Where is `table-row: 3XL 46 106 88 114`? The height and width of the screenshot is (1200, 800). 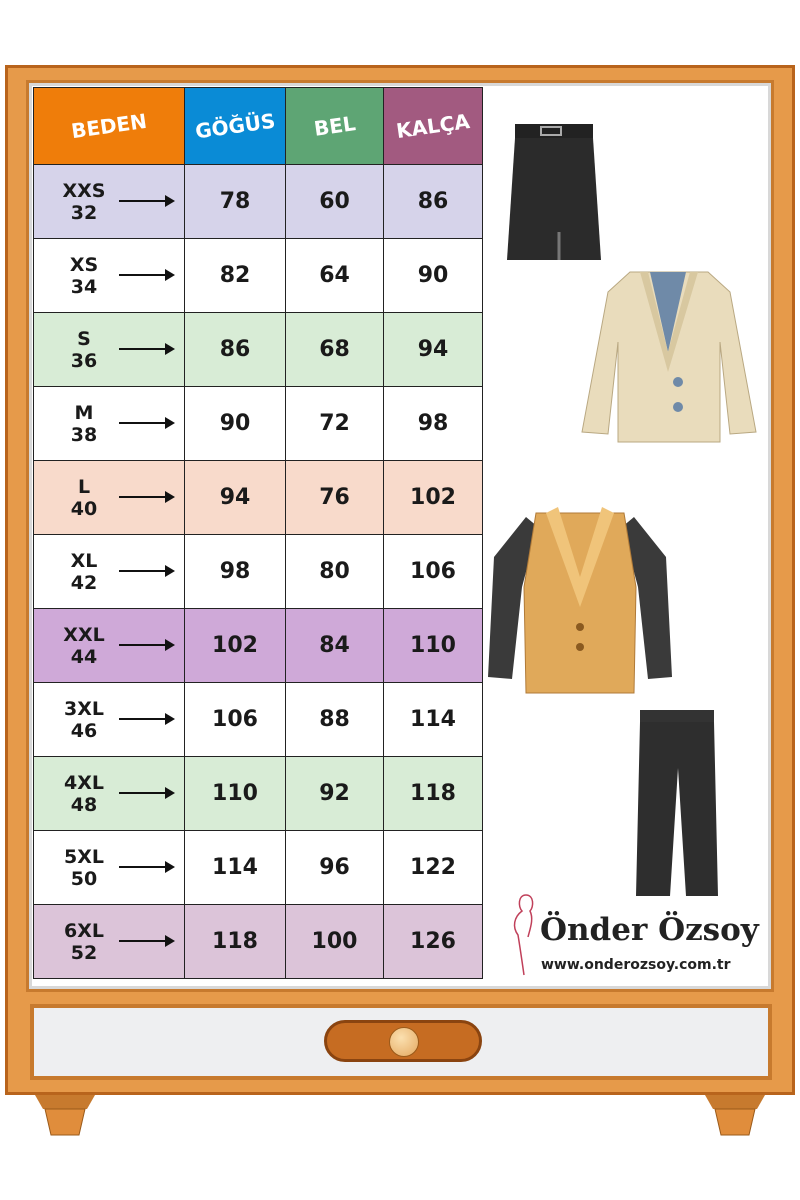 table-row: 3XL 46 106 88 114 is located at coordinates (258, 719).